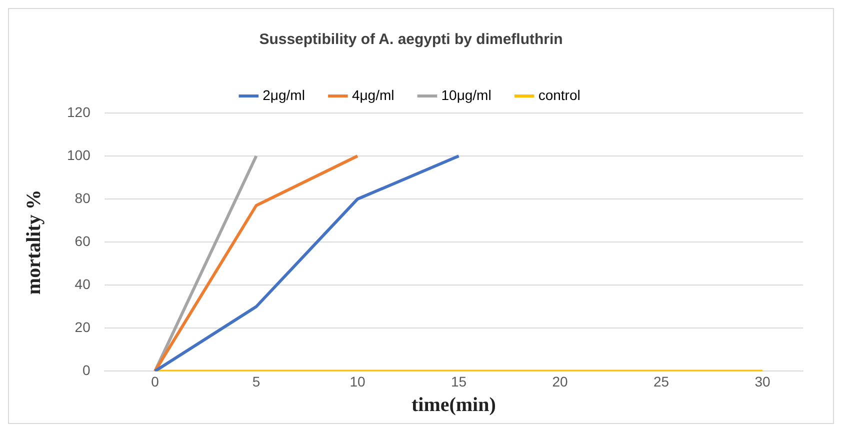  I want to click on legend-label: 4μg/ml, so click(373, 94).